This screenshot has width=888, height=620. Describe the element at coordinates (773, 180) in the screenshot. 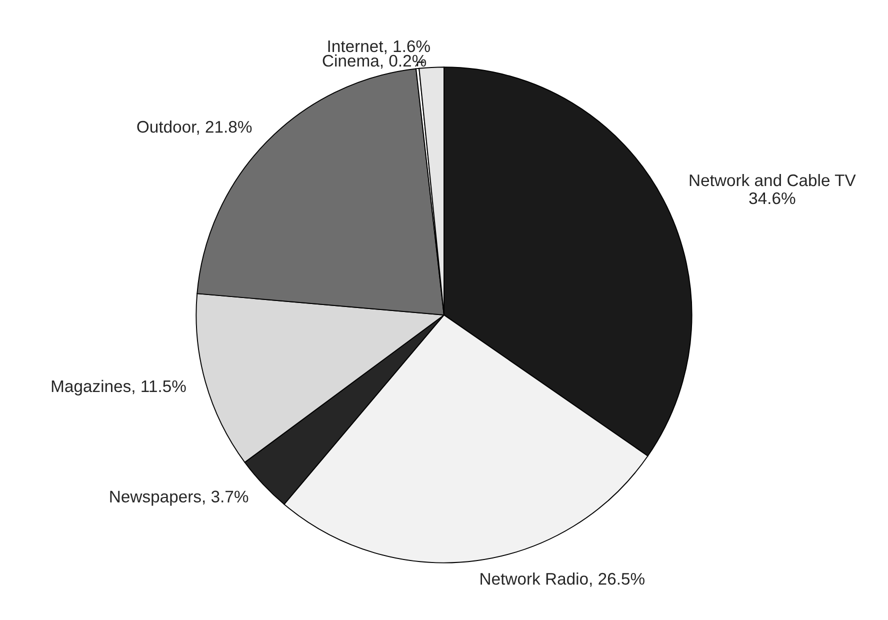

I see `slice-label: Network and Cable TV` at that location.